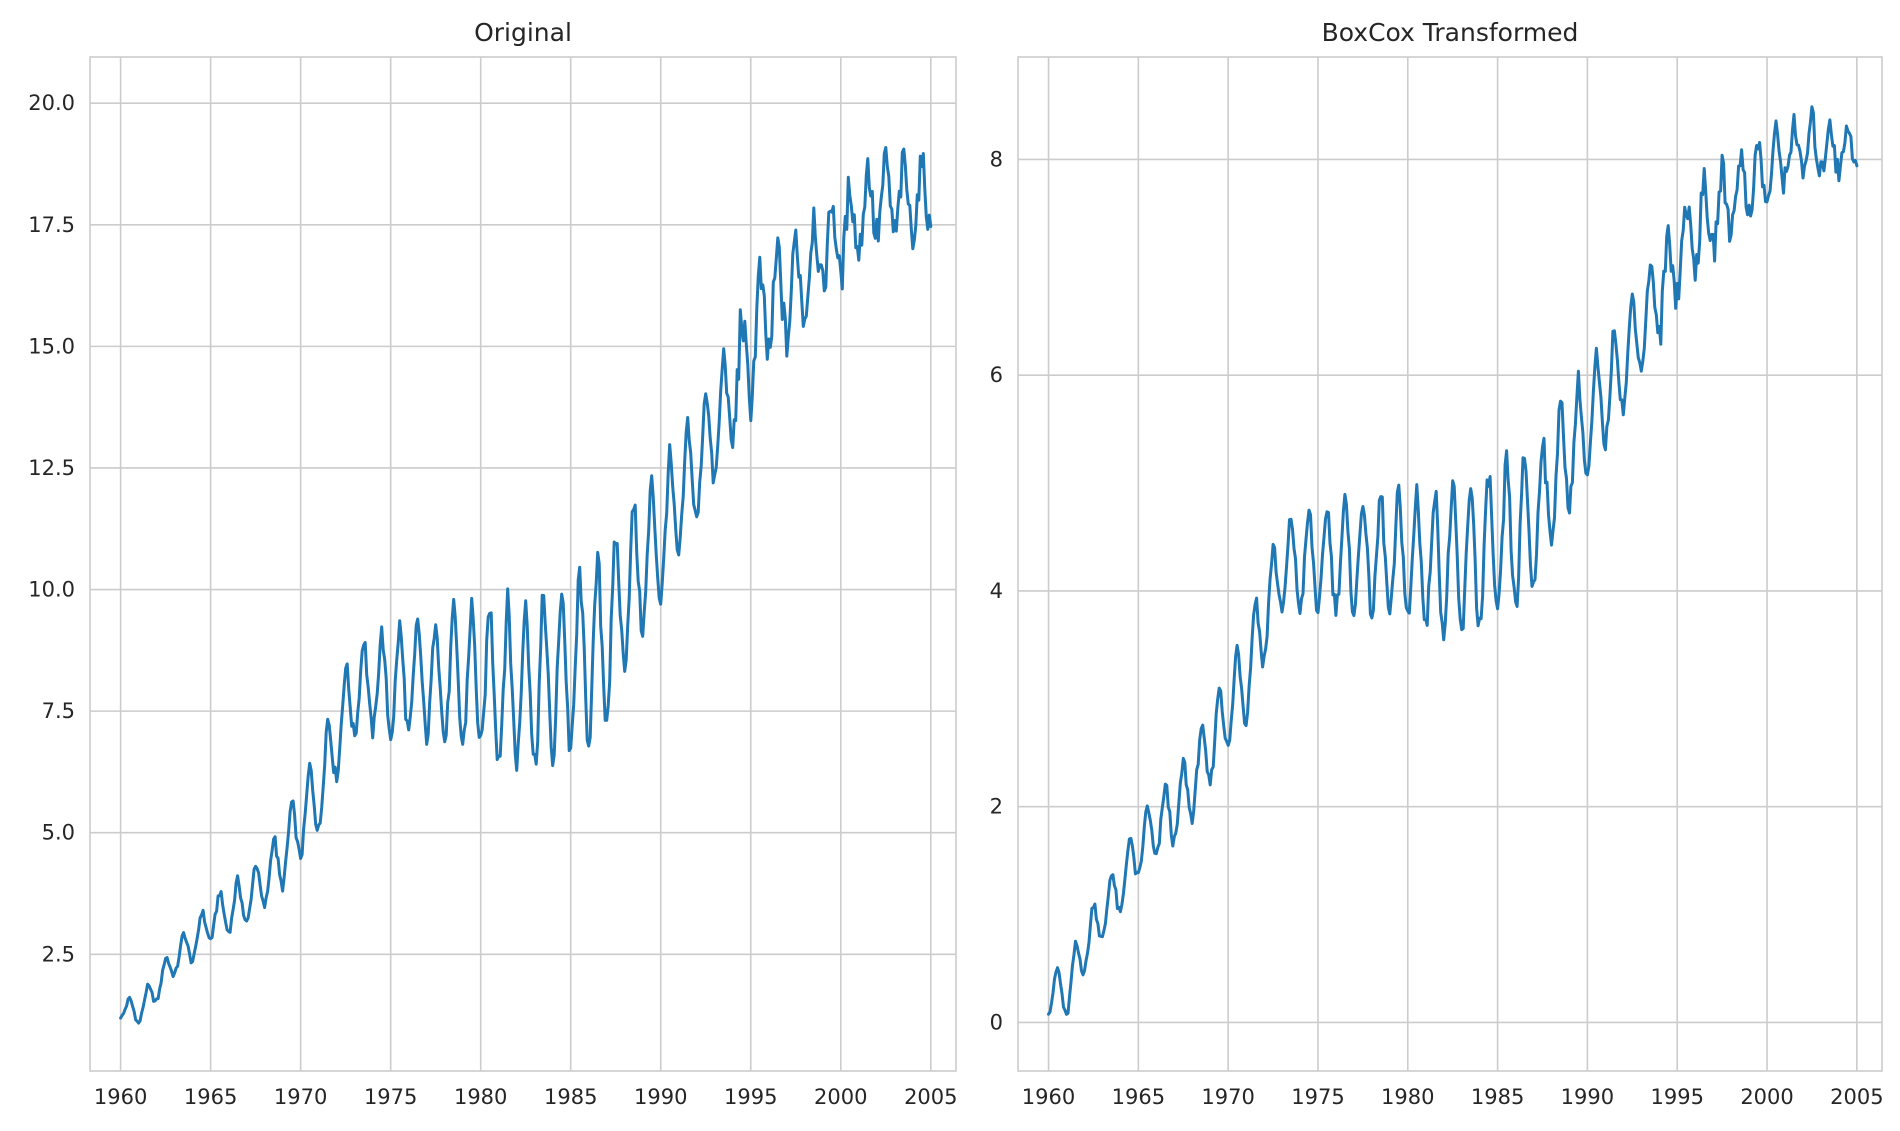 The width and height of the screenshot is (1900, 1131). I want to click on y-tick-label: 12.5, so click(51, 468).